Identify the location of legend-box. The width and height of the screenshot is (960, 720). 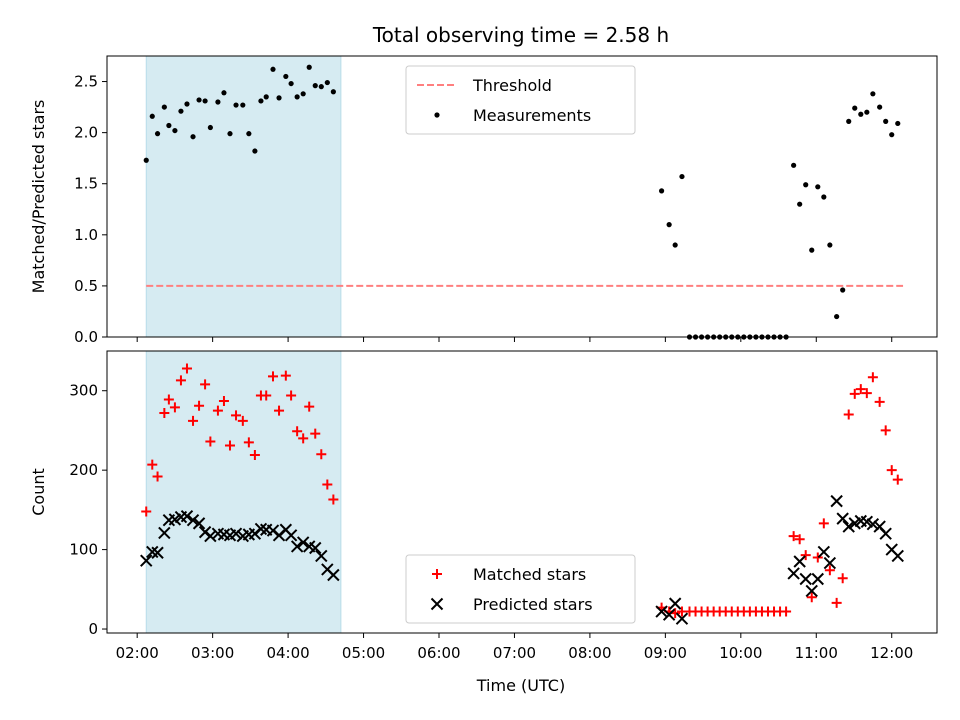
(520, 589).